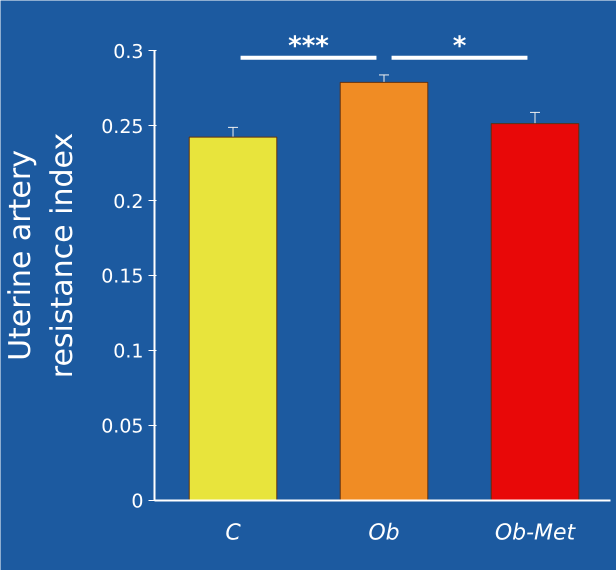  Describe the element at coordinates (128, 351) in the screenshot. I see `y-tick-label: 0.1` at that location.